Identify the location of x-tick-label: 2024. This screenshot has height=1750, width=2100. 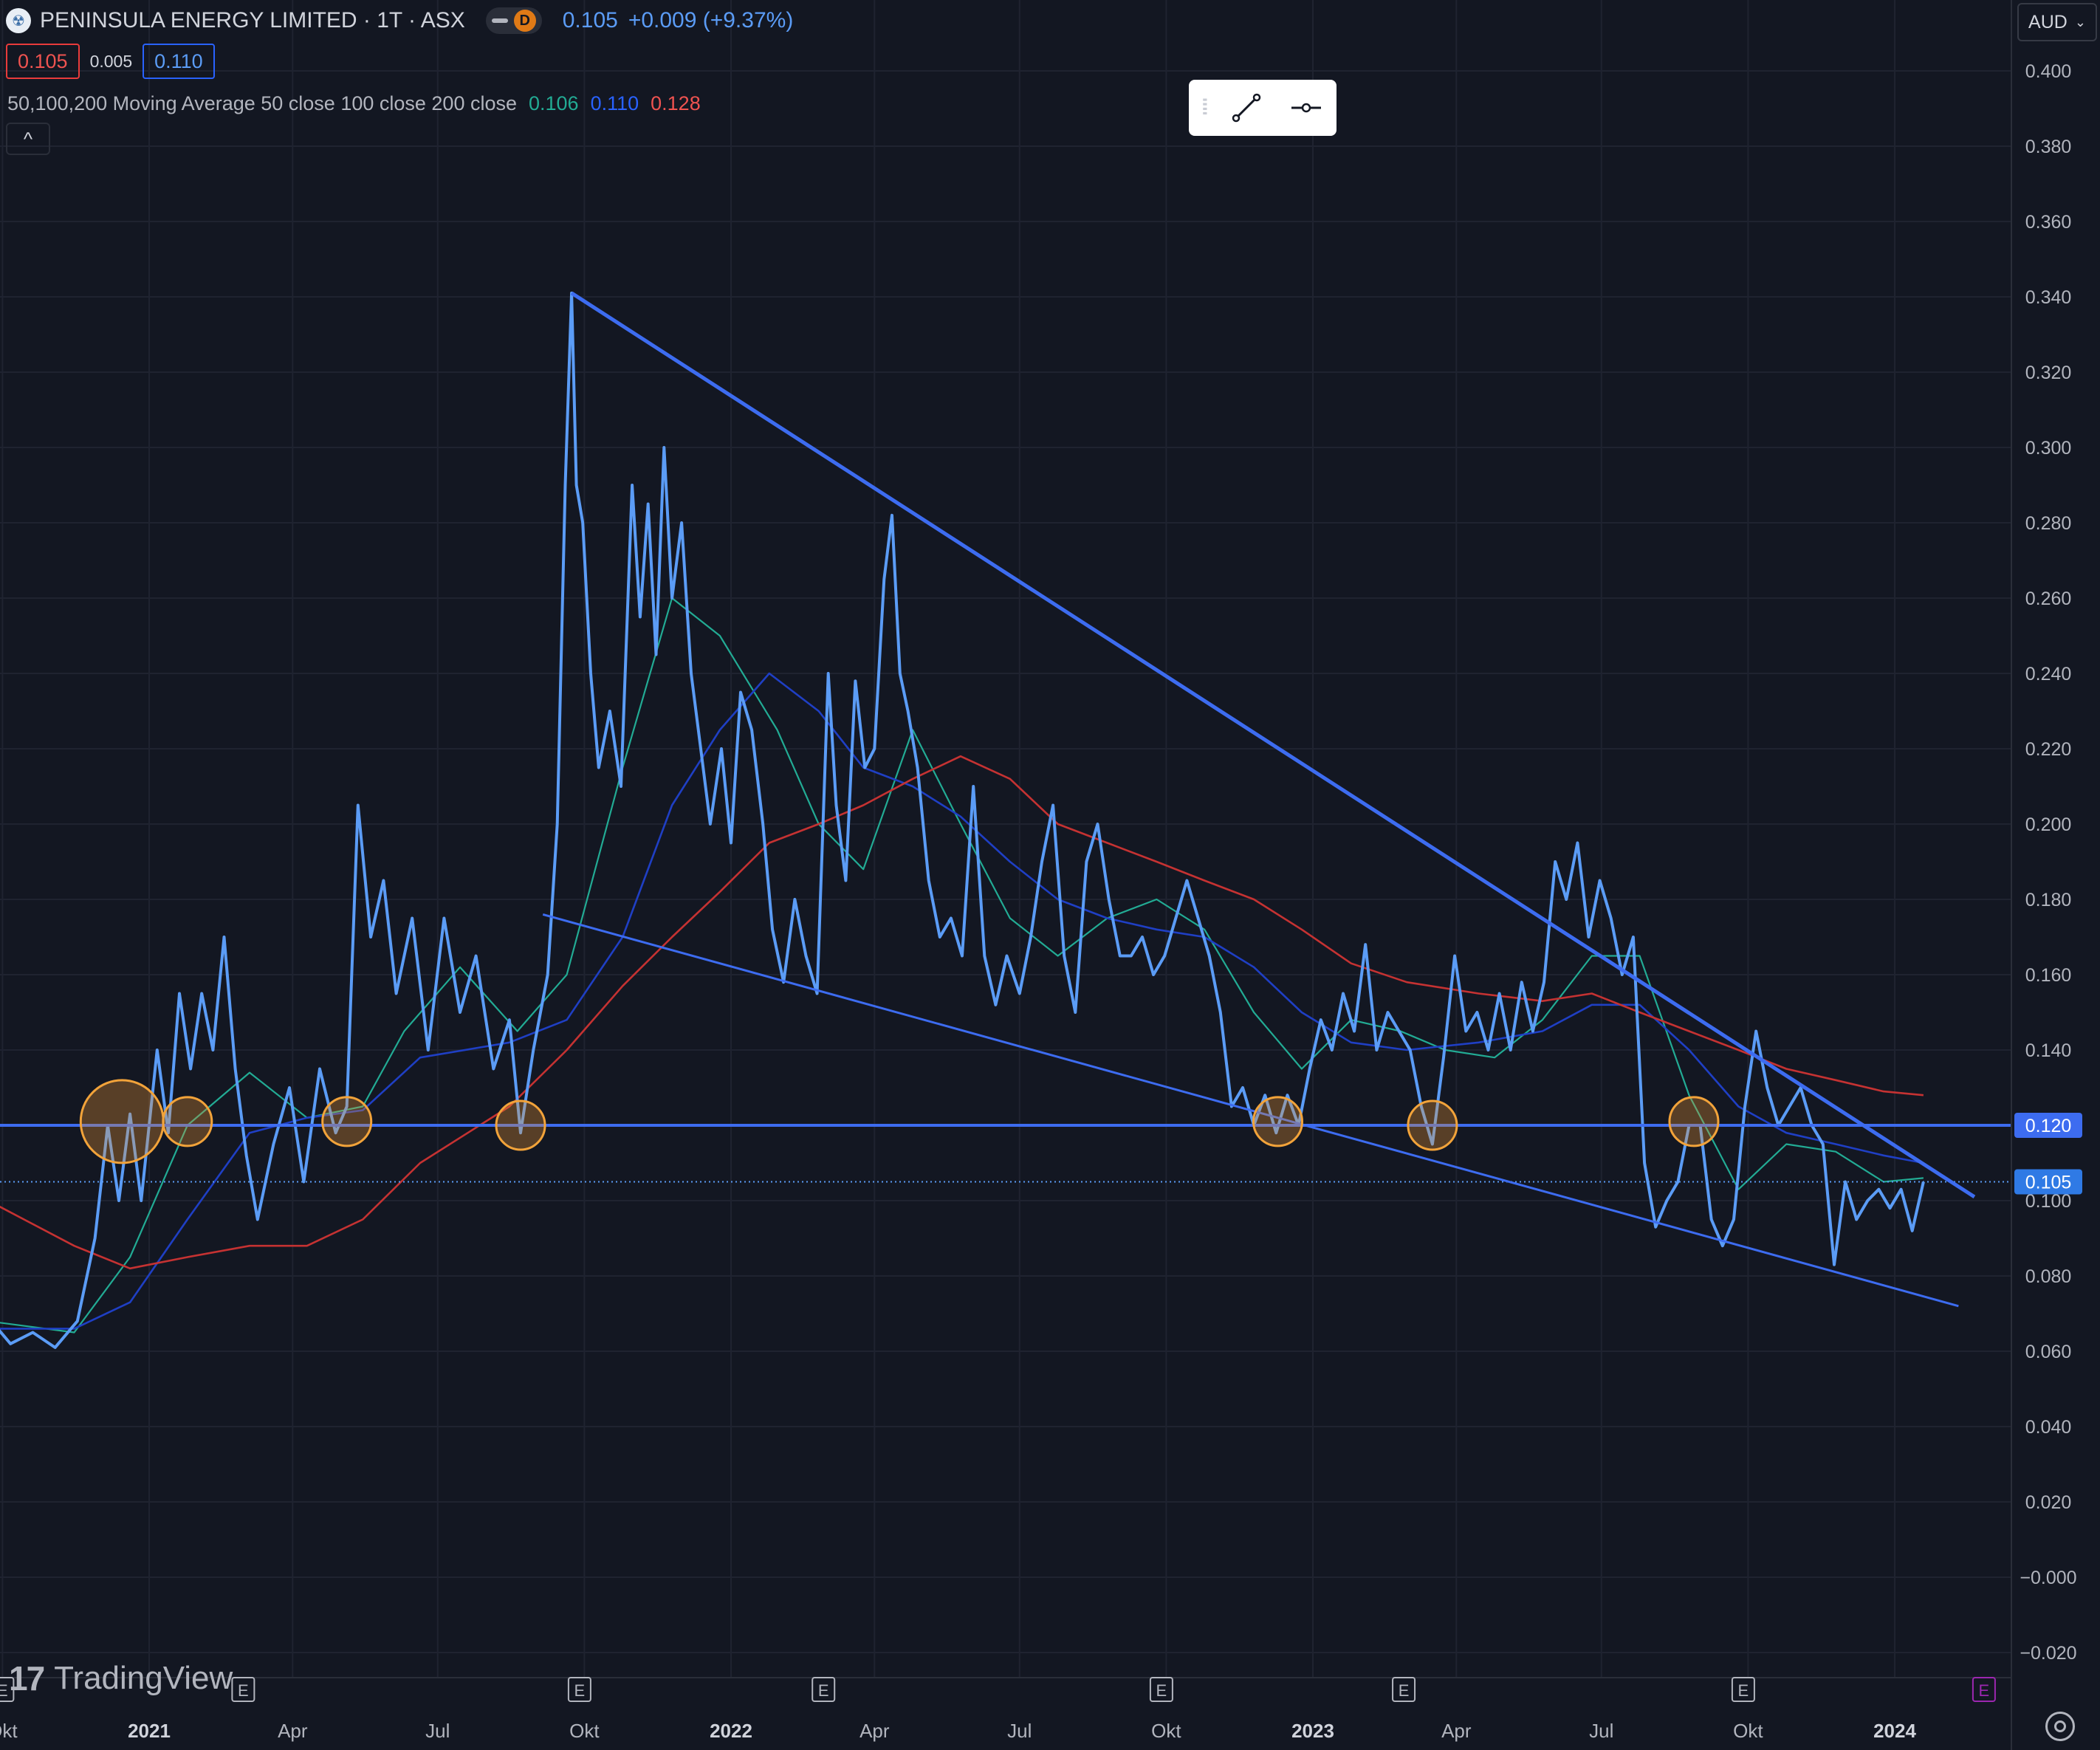
(1894, 1731).